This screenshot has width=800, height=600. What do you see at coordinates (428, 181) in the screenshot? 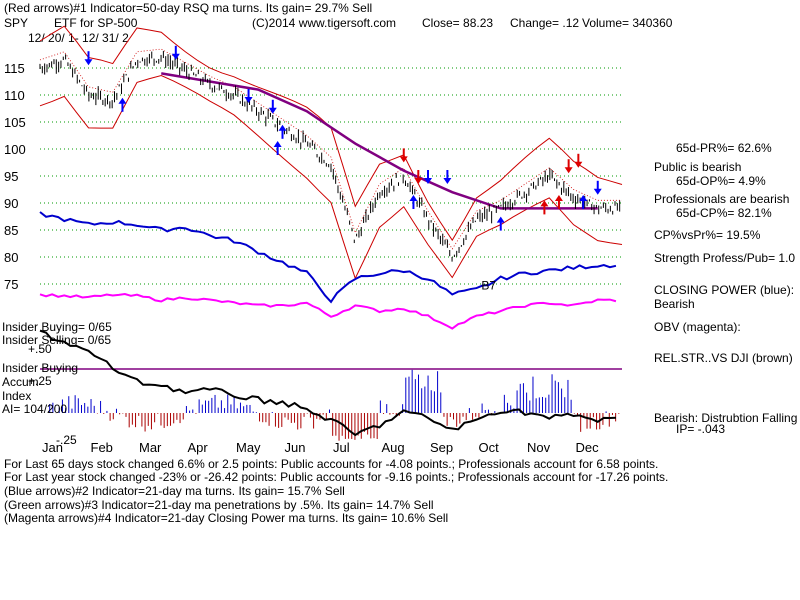
I see `arrow-blue-9-head` at bounding box center [428, 181].